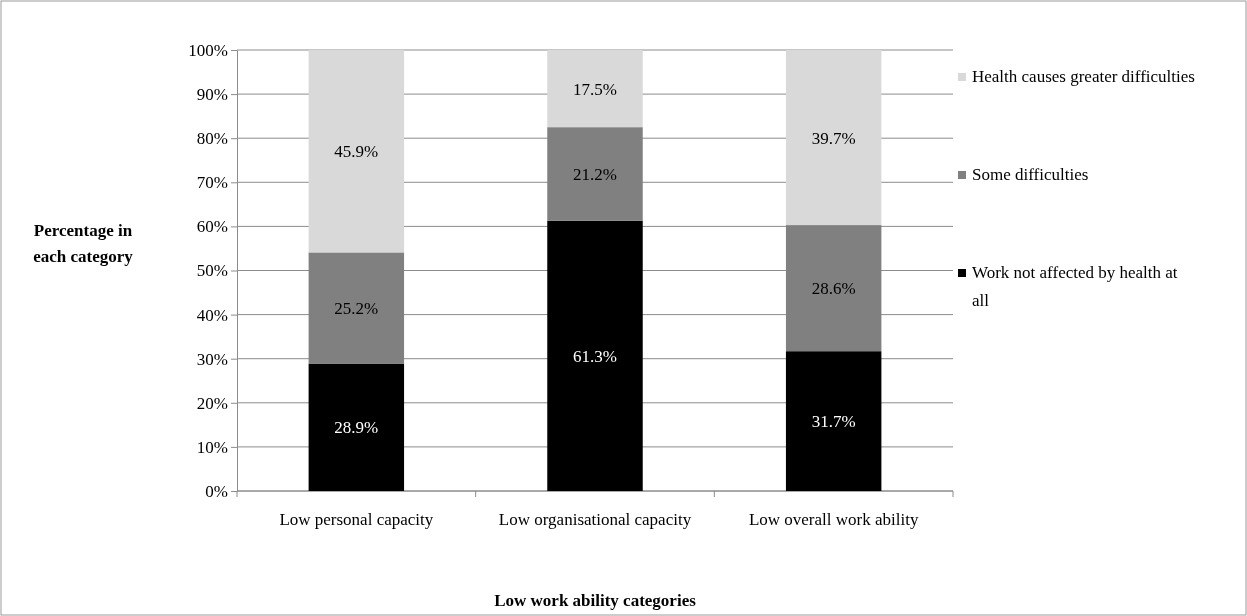 This screenshot has width=1247, height=616. Describe the element at coordinates (212, 271) in the screenshot. I see `y-tick-label: 50%` at that location.